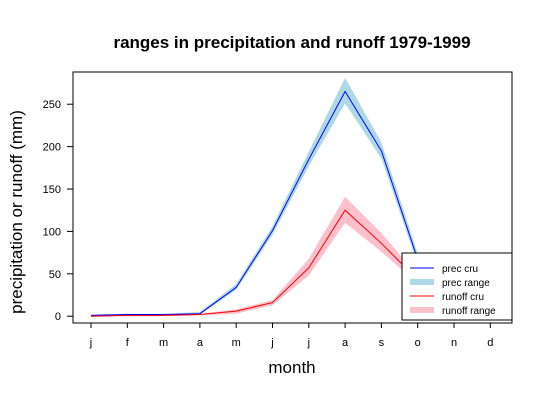 The image size is (550, 412). Describe the element at coordinates (16, 212) in the screenshot. I see `y-axis-label: precipitation or runoff (mm)` at that location.